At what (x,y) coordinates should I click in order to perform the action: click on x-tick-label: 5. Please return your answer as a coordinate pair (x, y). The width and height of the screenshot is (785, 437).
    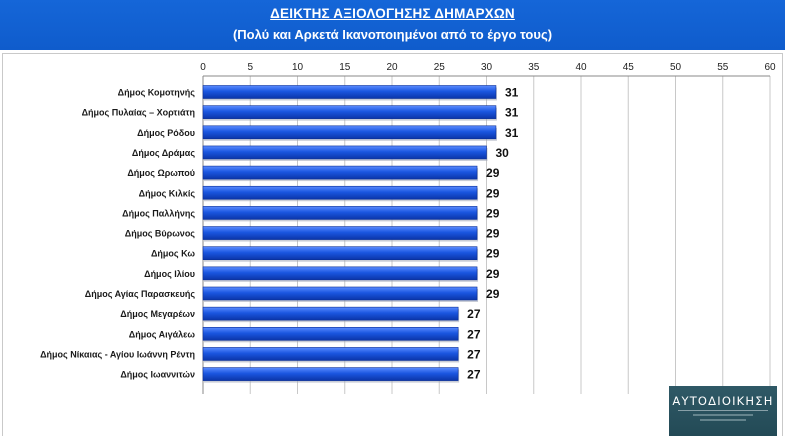
    Looking at the image, I should click on (250, 67).